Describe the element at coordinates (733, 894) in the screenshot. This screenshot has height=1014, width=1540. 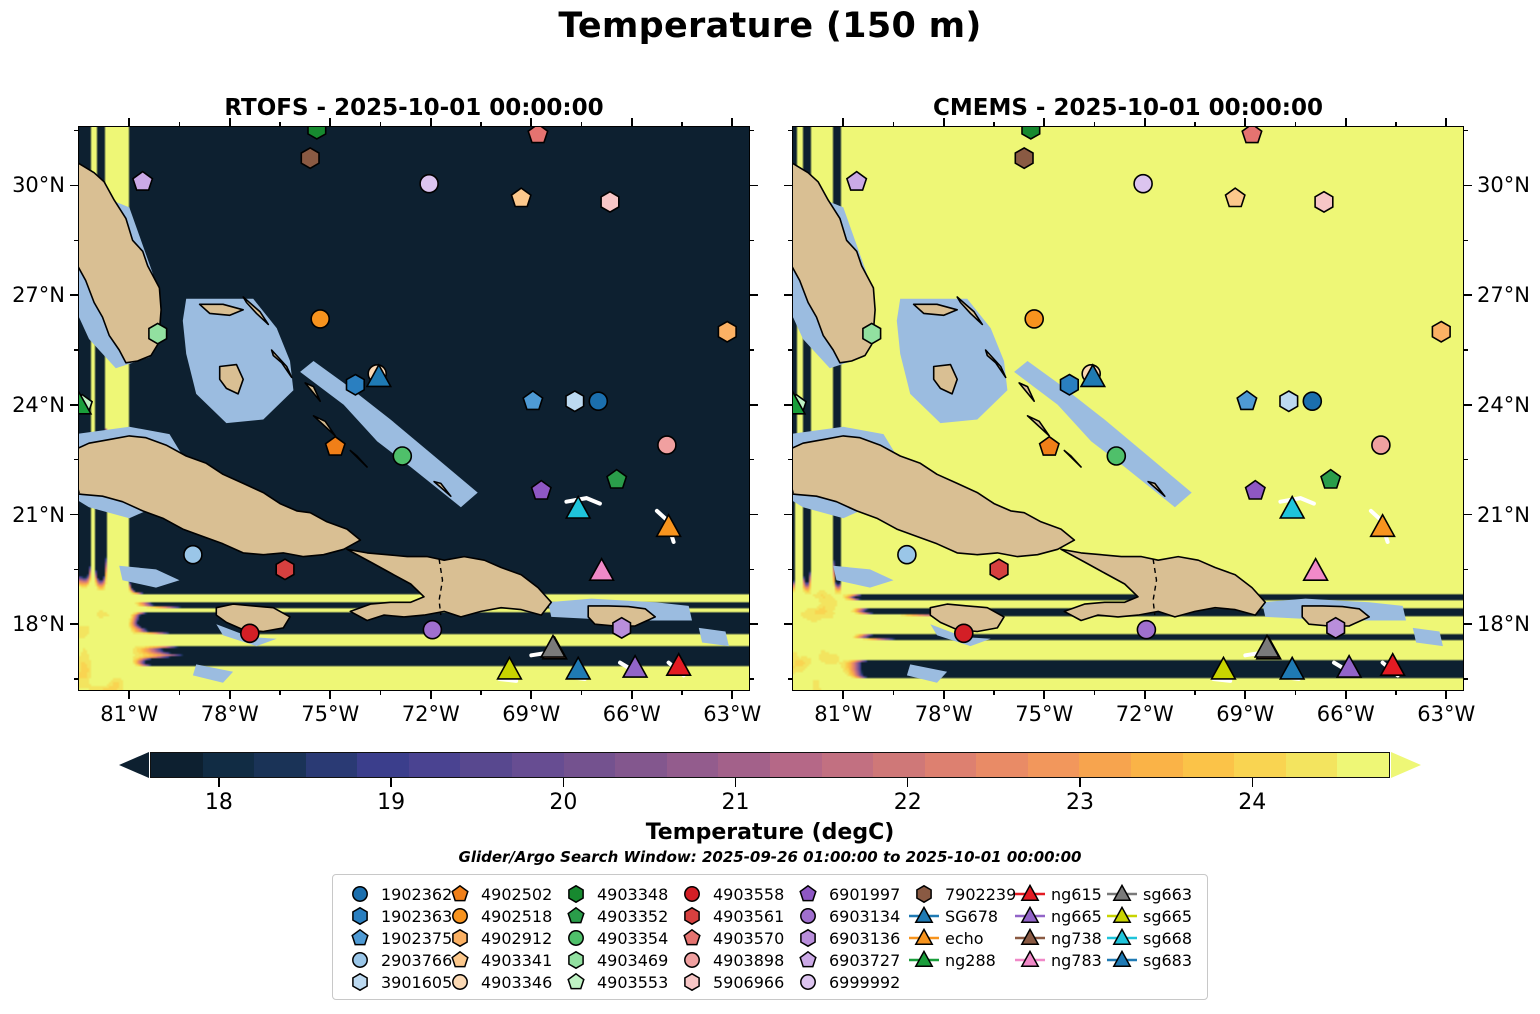
I see `legend-item-4903558: 4903558` at that location.